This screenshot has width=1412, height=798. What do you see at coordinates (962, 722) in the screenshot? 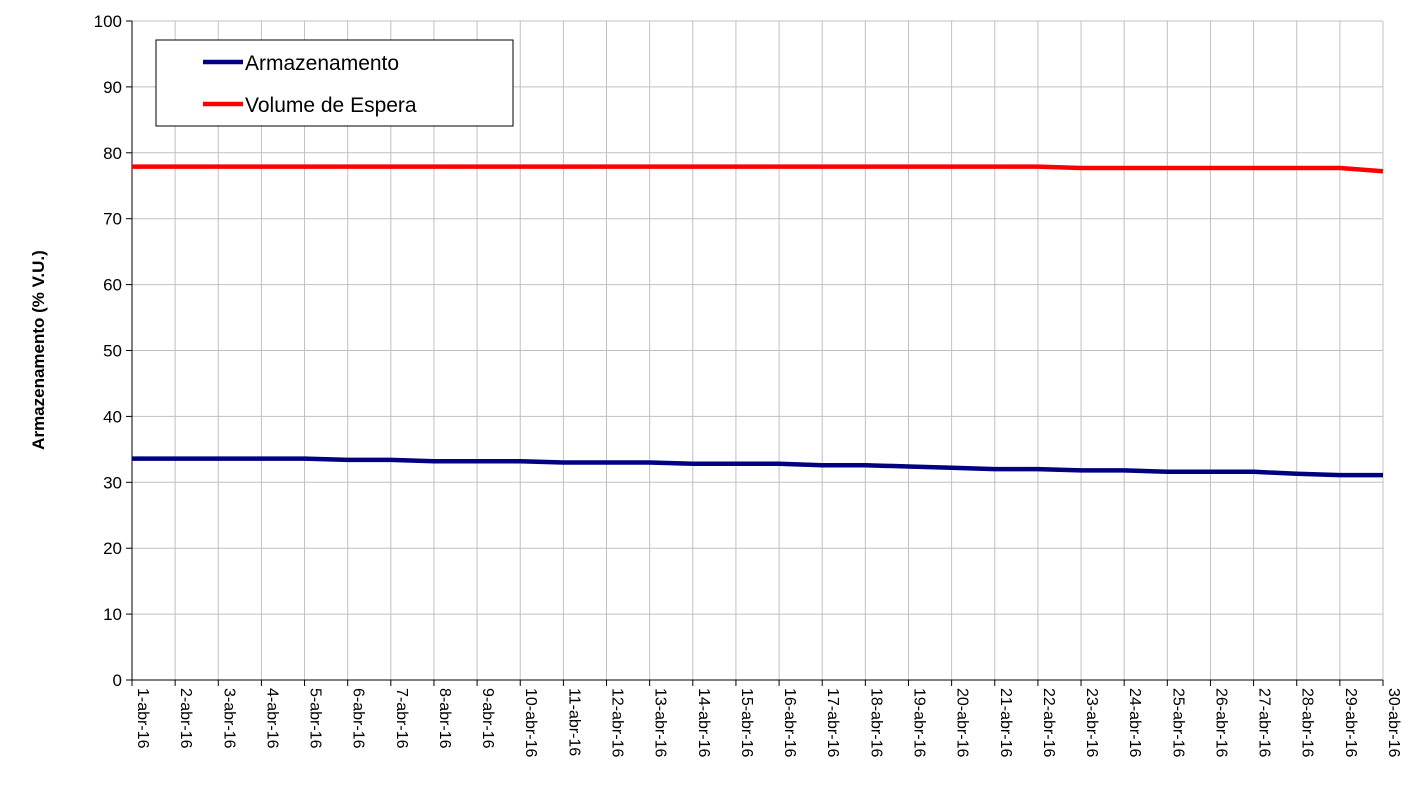
I see `x-tick-label: 20-abr-16` at bounding box center [962, 722].